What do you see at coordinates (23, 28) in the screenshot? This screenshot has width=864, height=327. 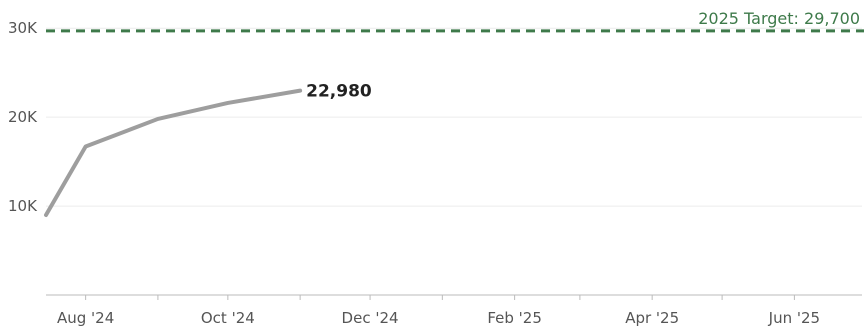 I see `y-tick-label: 30K` at bounding box center [23, 28].